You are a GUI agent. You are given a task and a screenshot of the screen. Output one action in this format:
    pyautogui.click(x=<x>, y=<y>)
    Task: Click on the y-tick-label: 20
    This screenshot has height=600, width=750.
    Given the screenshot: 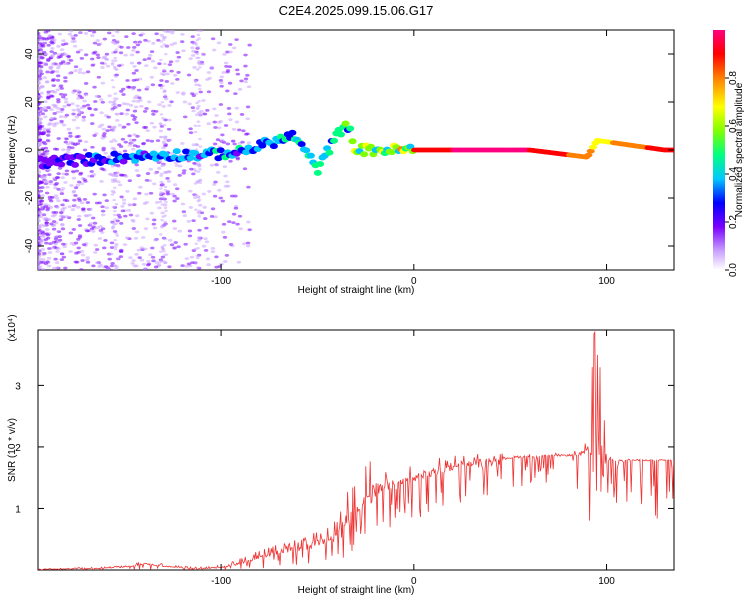 What is the action you would take?
    pyautogui.click(x=29, y=102)
    